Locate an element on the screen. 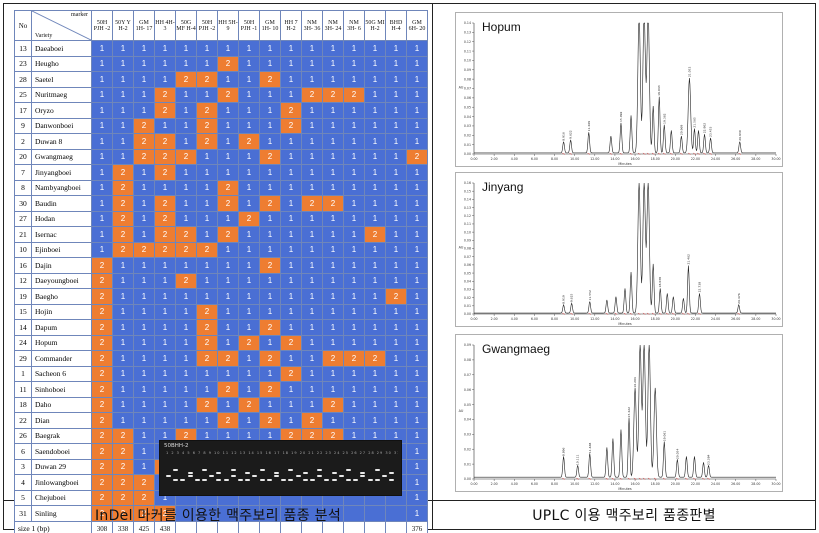 The width and height of the screenshot is (819, 533). variety-name: Sinling is located at coordinates (61, 513).